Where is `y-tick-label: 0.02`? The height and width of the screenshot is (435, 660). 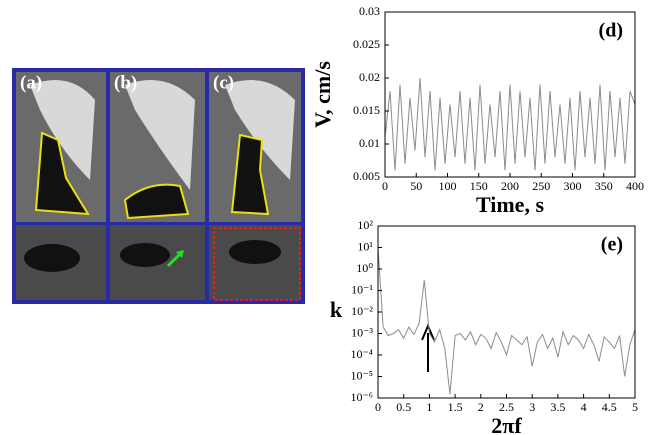 y-tick-label: 0.02 is located at coordinates (369, 77).